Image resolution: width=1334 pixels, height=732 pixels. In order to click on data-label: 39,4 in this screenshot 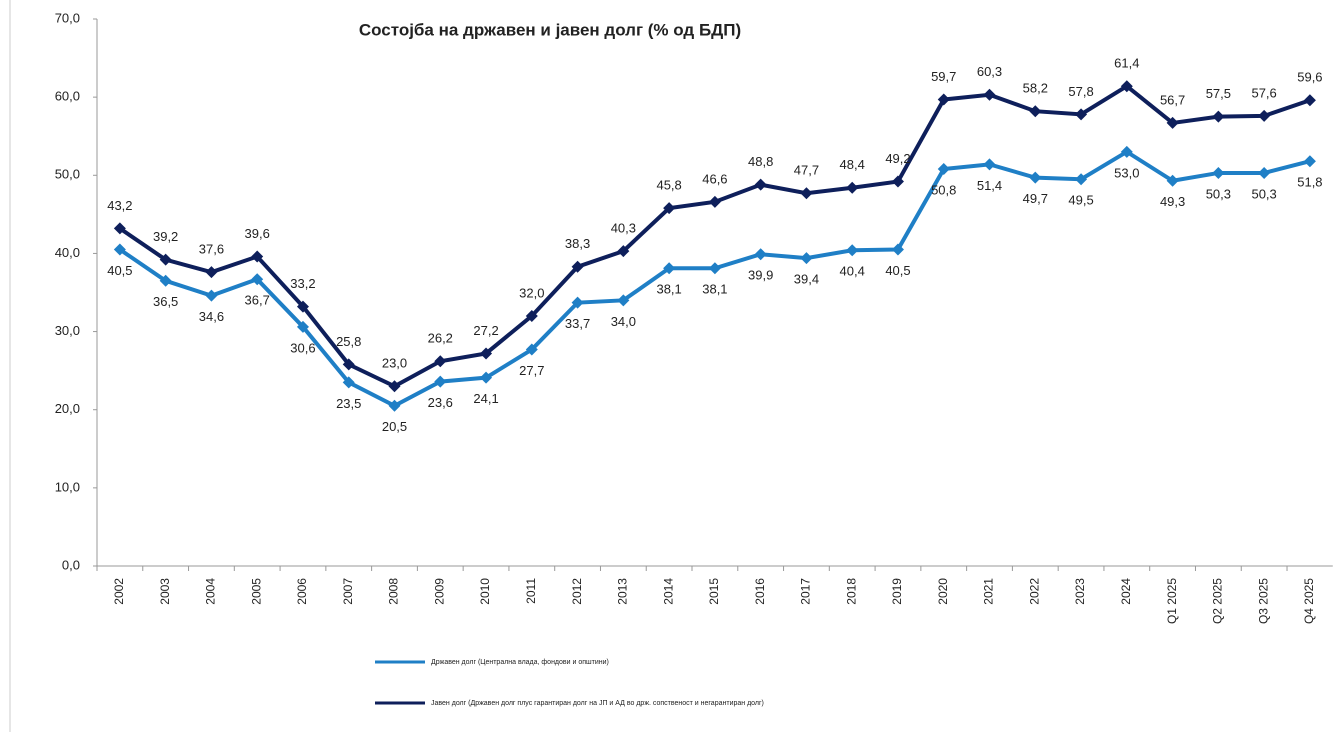, I will do `click(806, 279)`.